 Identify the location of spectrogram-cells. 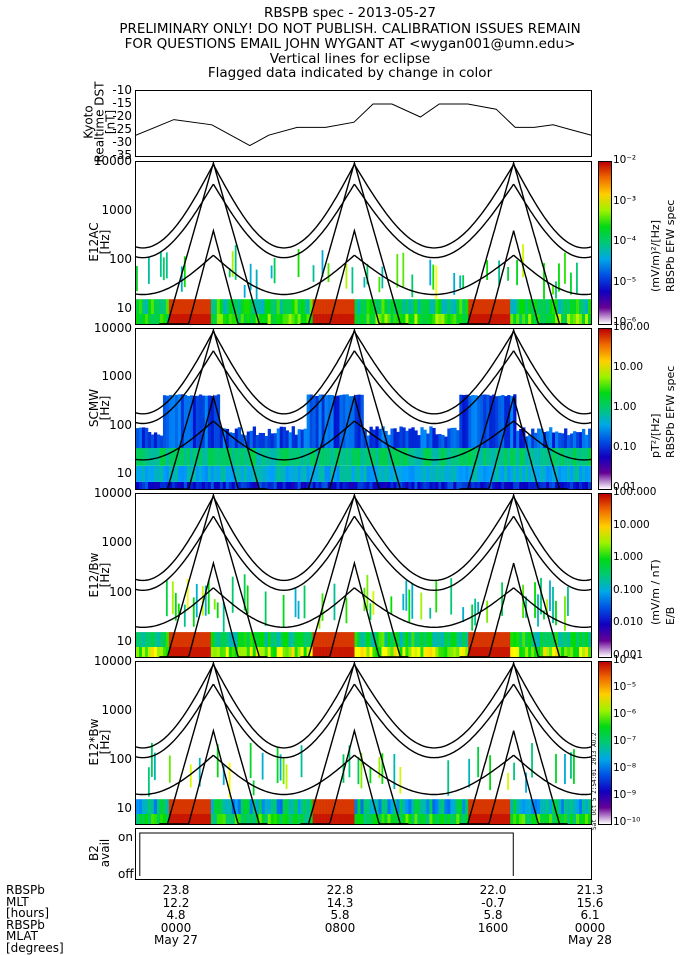
(363, 615).